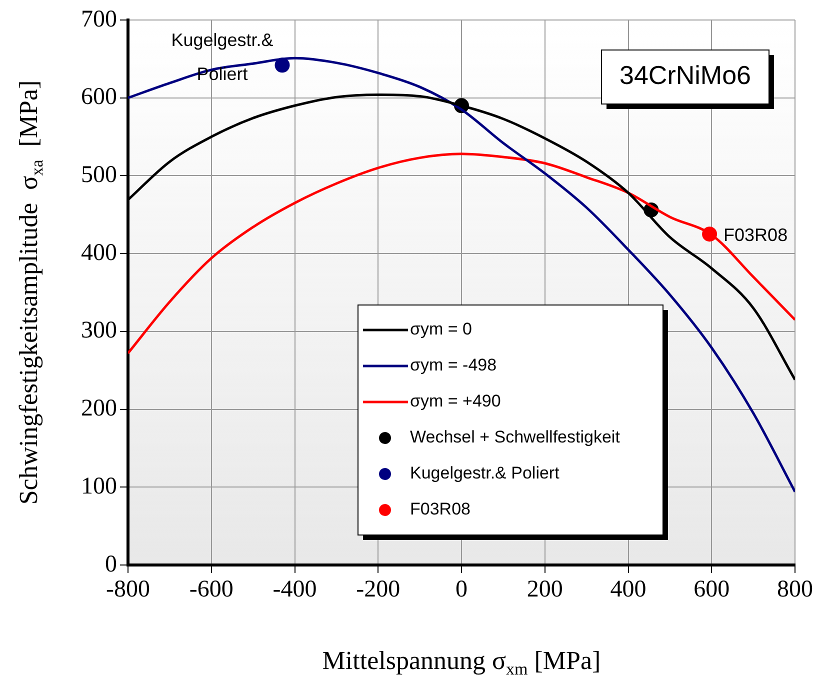  Describe the element at coordinates (628, 589) in the screenshot. I see `x-tick-label: 400` at that location.